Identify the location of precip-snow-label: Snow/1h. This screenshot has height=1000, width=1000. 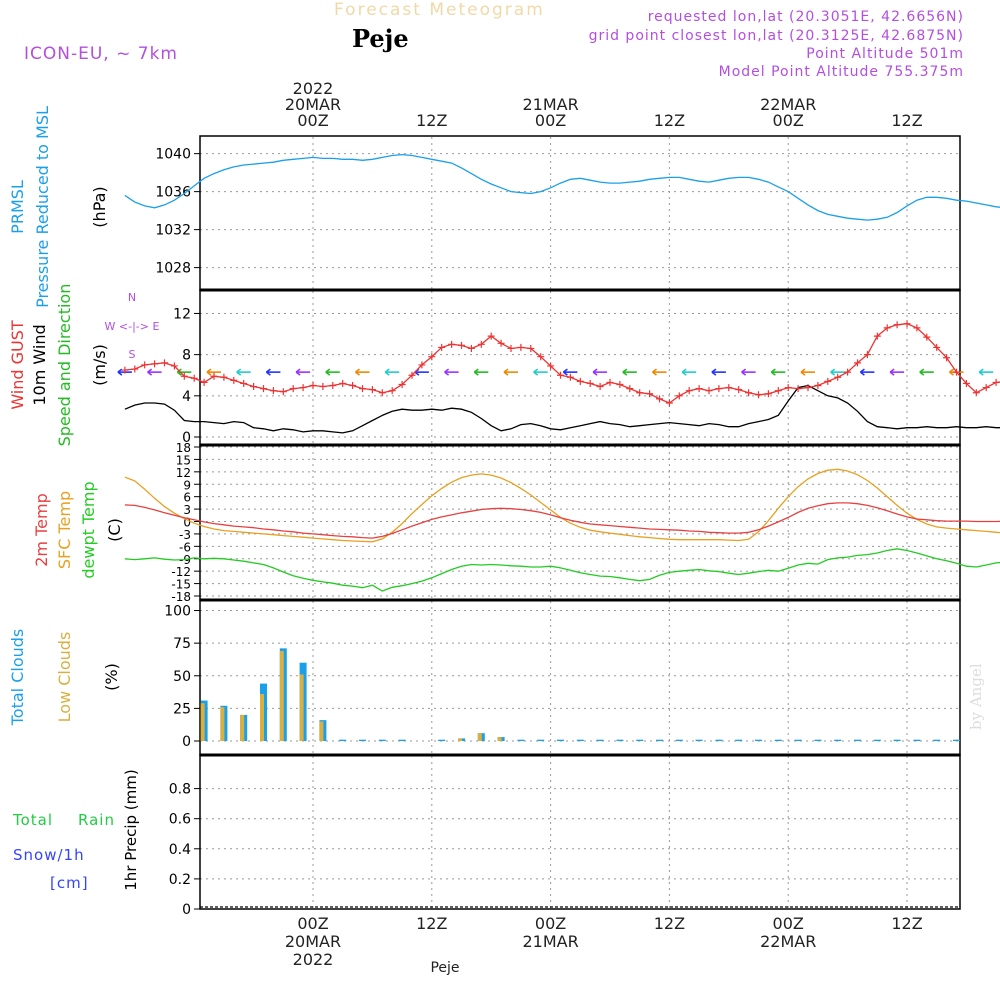
(49, 855).